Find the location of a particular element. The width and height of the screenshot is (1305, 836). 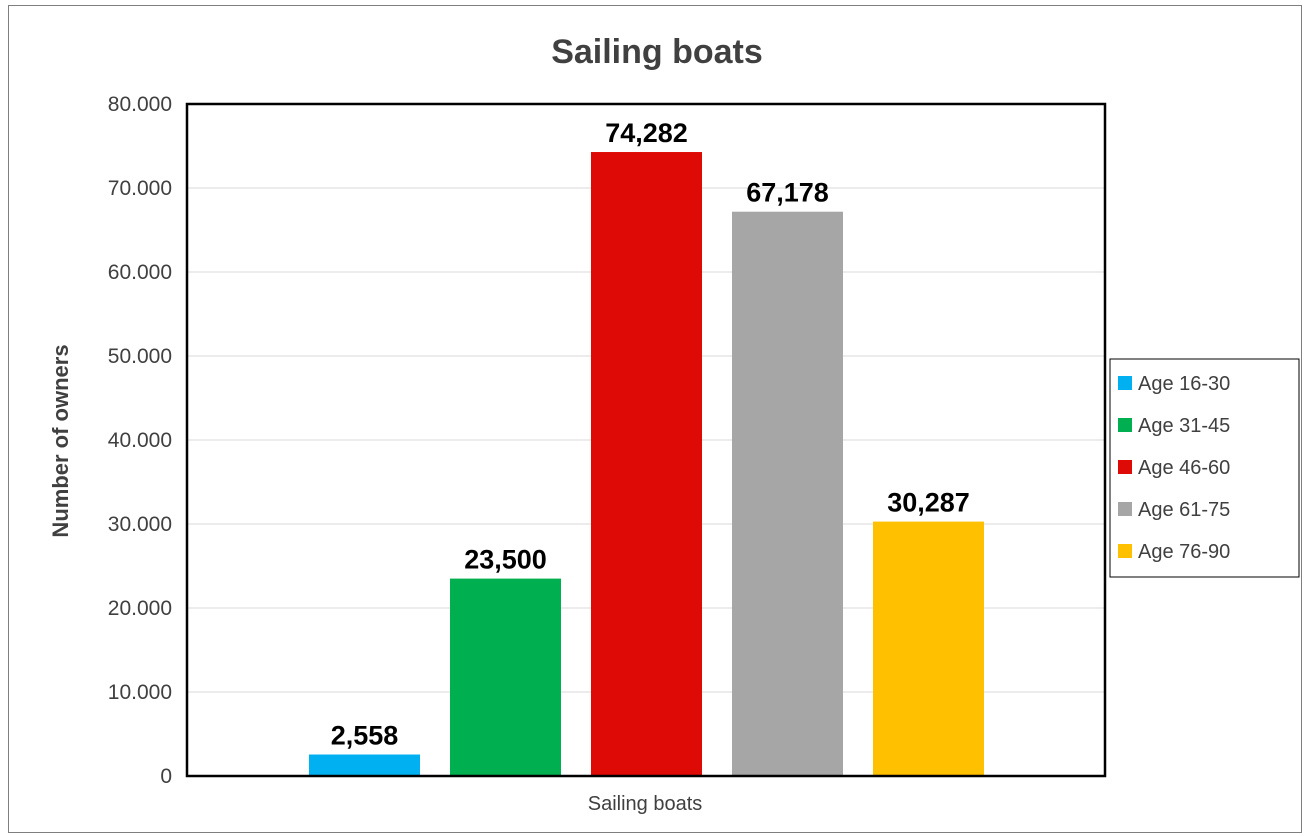

y-tick-label: 40.000 is located at coordinates (140, 440).